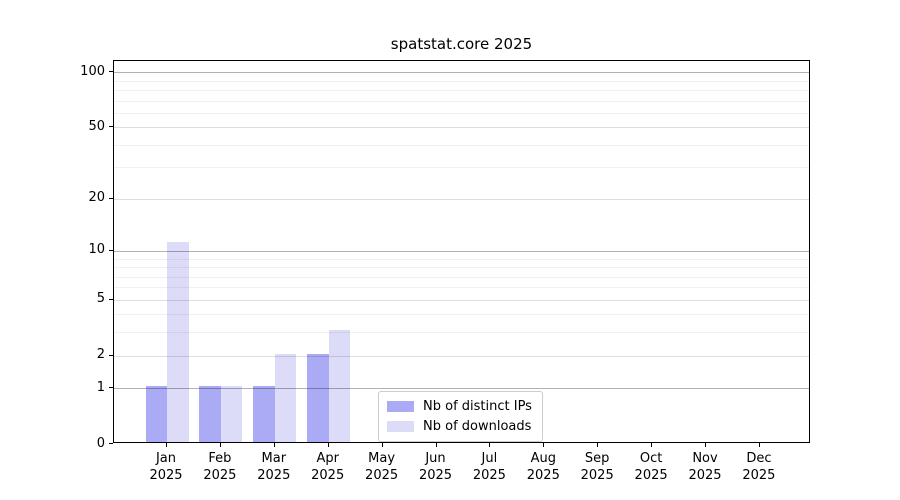  Describe the element at coordinates (477, 406) in the screenshot. I see `legend-label-distinct-ips: Nb of distinct IPs` at that location.